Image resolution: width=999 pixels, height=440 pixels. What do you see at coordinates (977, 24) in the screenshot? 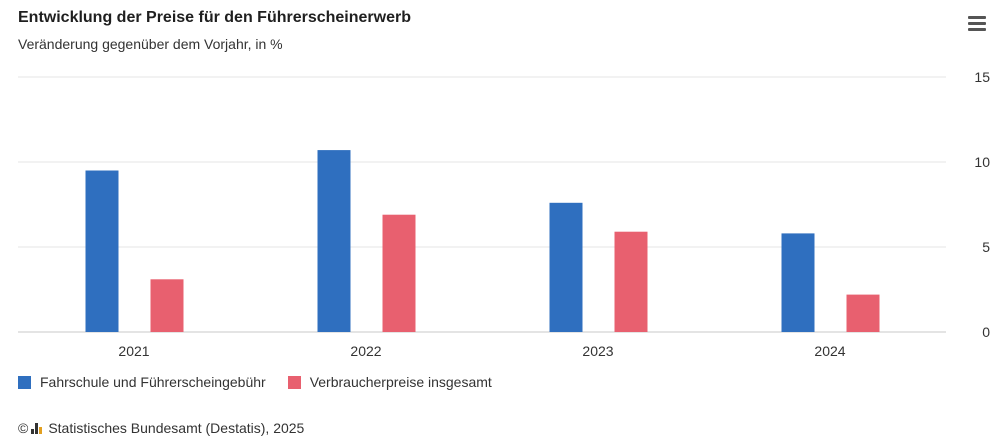
I see `hamburger-menu-icon` at bounding box center [977, 24].